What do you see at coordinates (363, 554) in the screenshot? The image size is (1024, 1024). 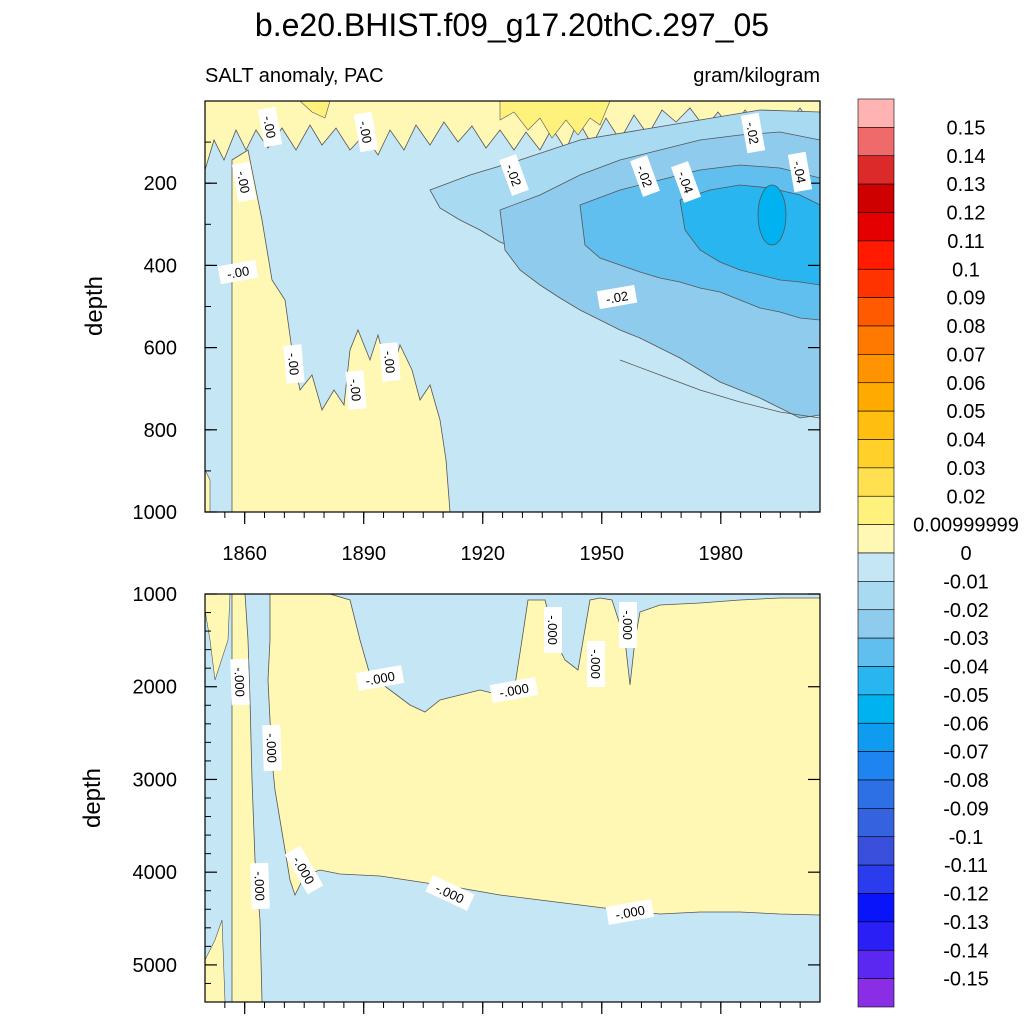 I see `upper-x-tick-label: 1890` at bounding box center [363, 554].